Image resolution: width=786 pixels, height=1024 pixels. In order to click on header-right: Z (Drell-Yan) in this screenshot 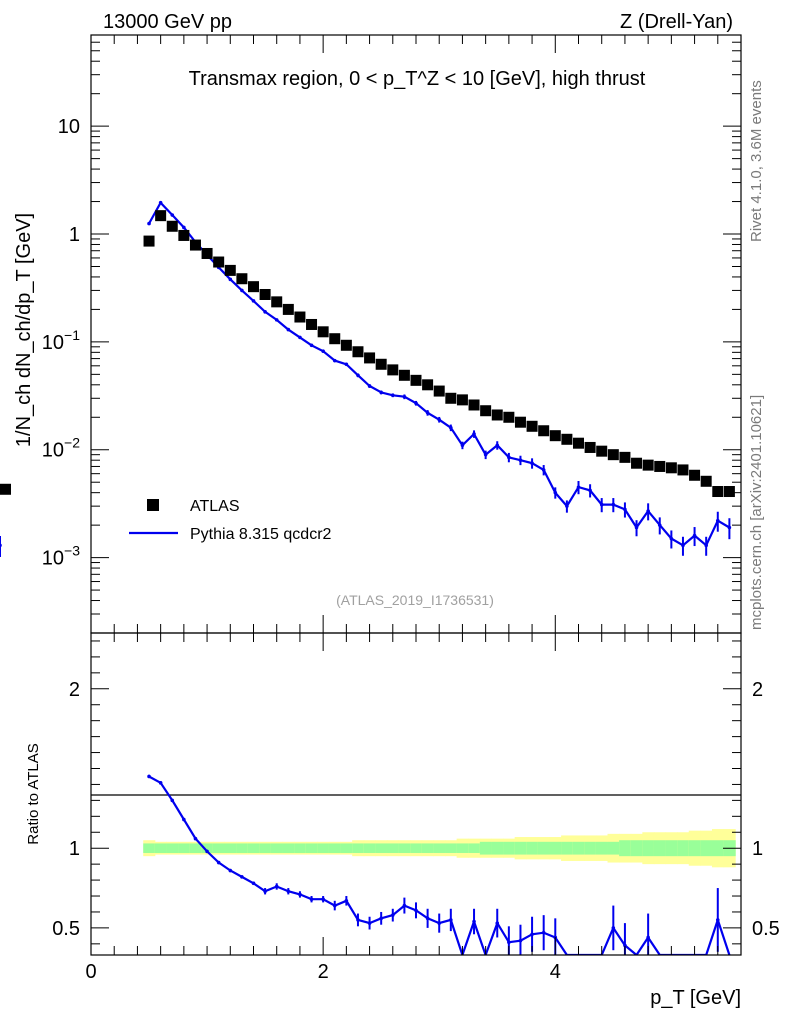, I will do `click(676, 22)`.